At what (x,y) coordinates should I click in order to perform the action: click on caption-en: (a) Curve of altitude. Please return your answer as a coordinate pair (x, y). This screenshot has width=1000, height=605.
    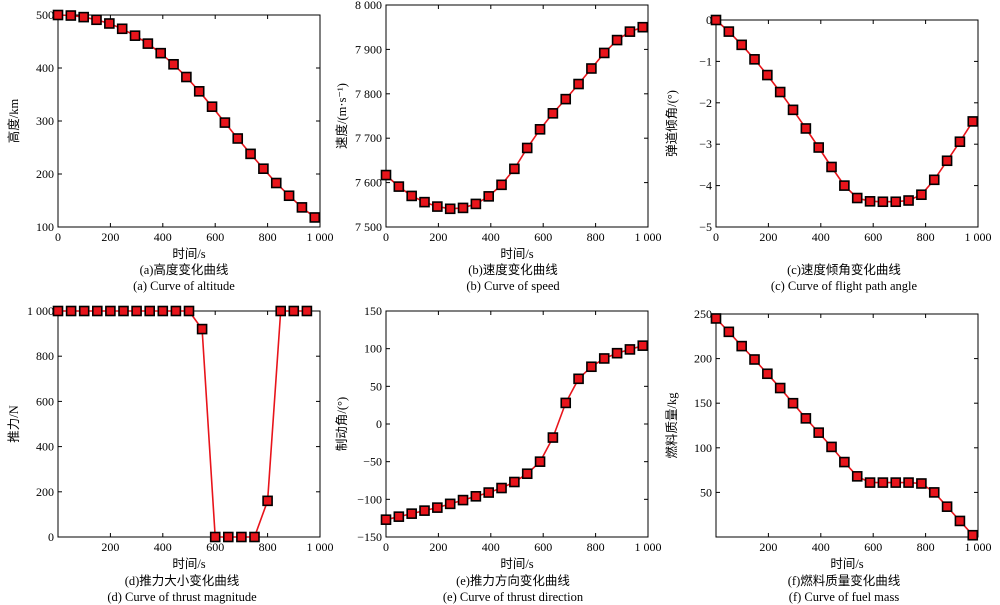
    Looking at the image, I should click on (184, 286).